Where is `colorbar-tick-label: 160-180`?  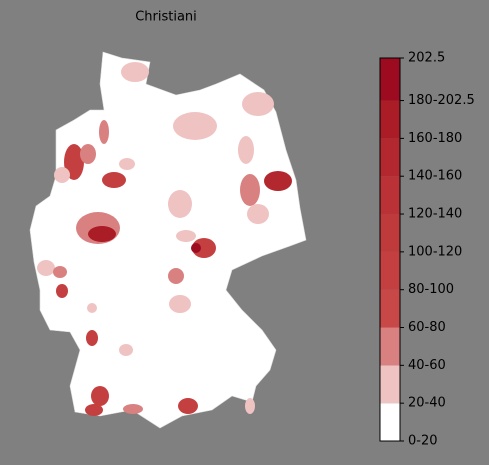 colorbar-tick-label: 160-180 is located at coordinates (435, 138).